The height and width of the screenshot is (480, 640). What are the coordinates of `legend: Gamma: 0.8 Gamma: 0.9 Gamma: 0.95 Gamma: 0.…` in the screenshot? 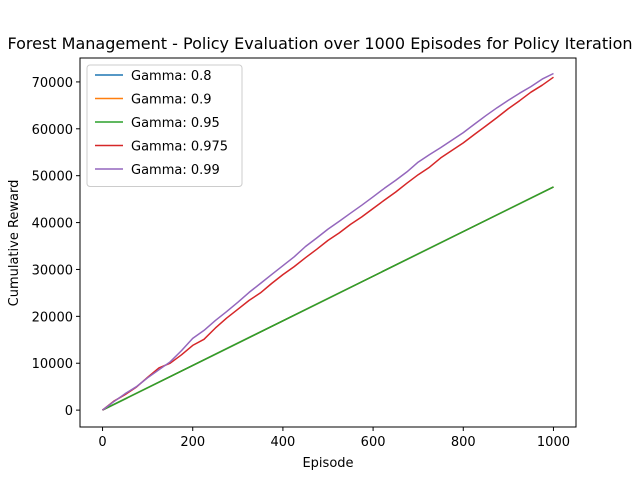 It's located at (164, 125).